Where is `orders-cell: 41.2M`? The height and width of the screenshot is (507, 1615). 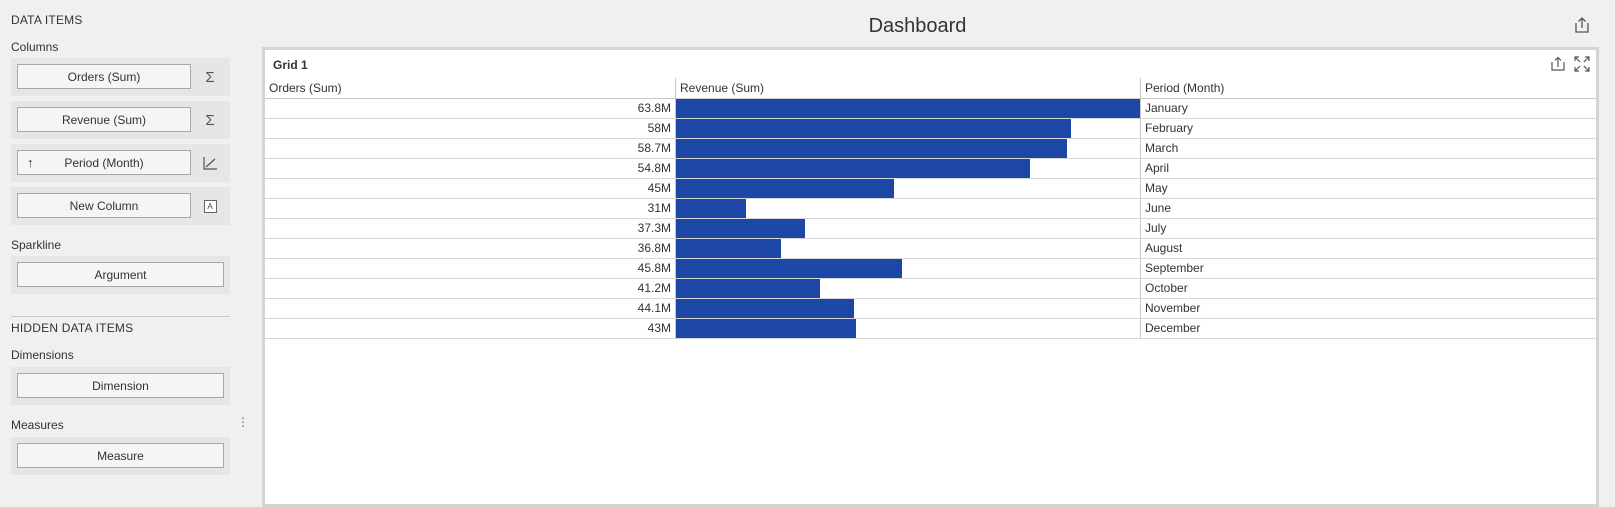 orders-cell: 41.2M is located at coordinates (654, 288).